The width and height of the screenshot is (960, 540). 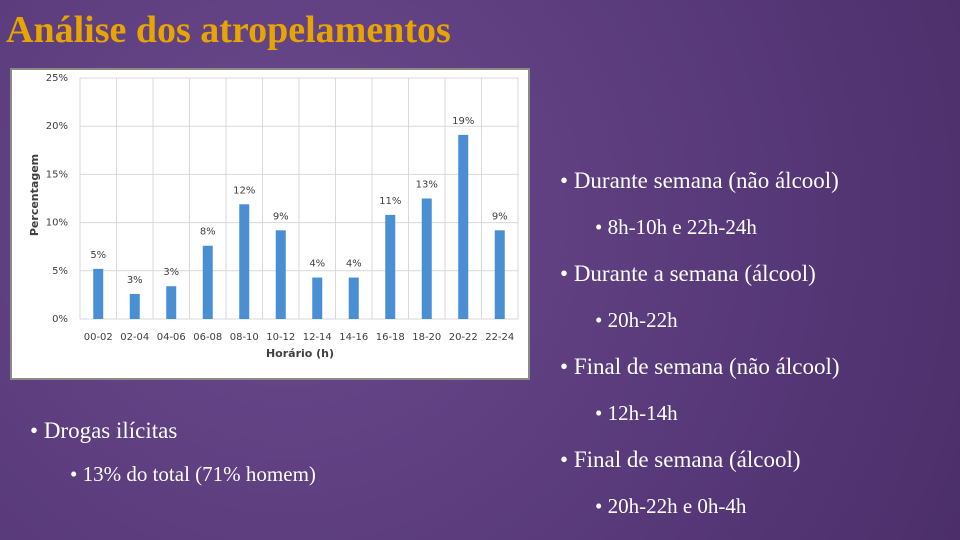 What do you see at coordinates (390, 201) in the screenshot?
I see `data-label: 11%` at bounding box center [390, 201].